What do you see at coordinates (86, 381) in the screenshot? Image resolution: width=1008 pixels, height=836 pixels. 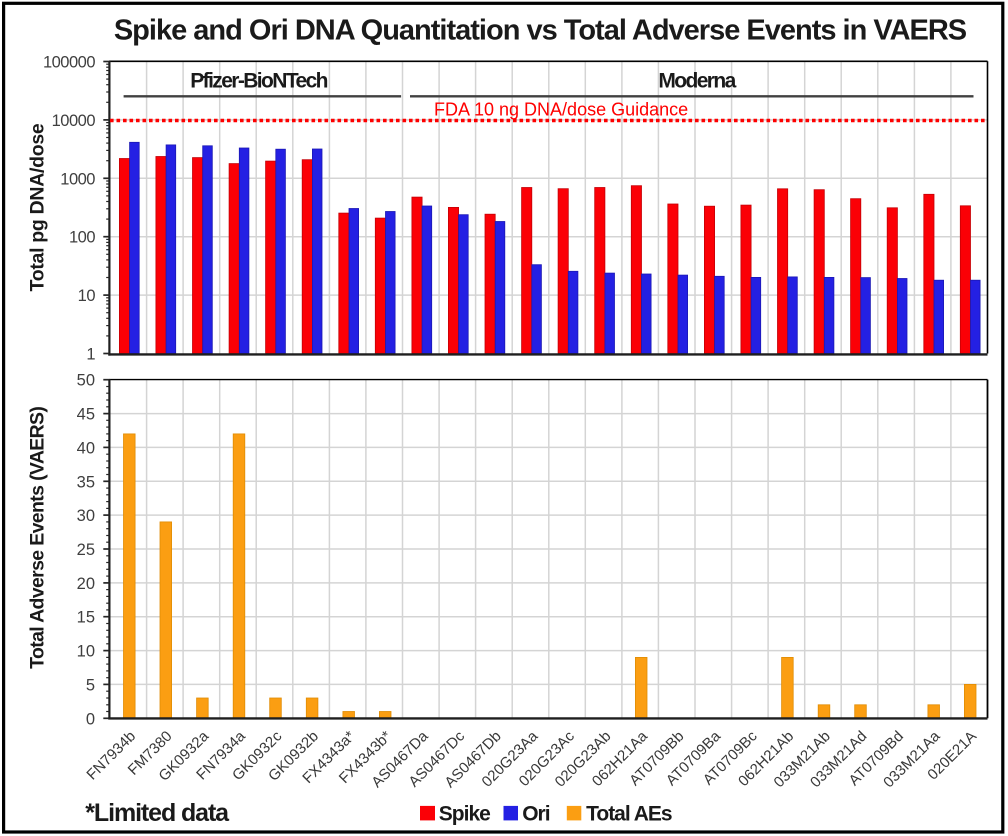 I see `svg-text: 50` at bounding box center [86, 381].